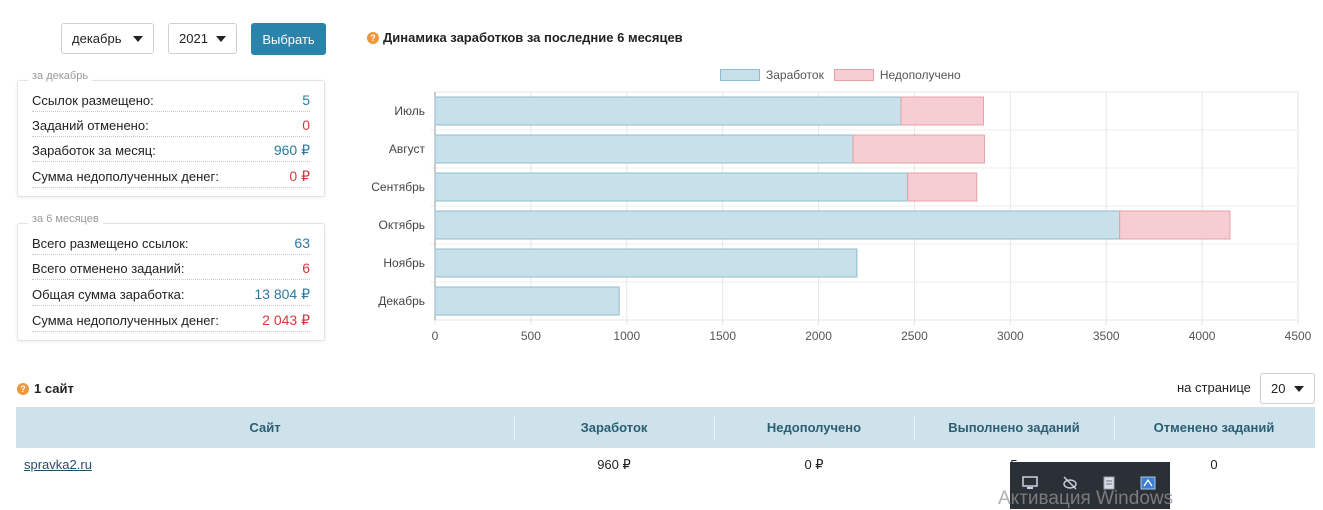 The height and width of the screenshot is (510, 1323). I want to click on stat-label: Заработок за месяц:, so click(94, 150).